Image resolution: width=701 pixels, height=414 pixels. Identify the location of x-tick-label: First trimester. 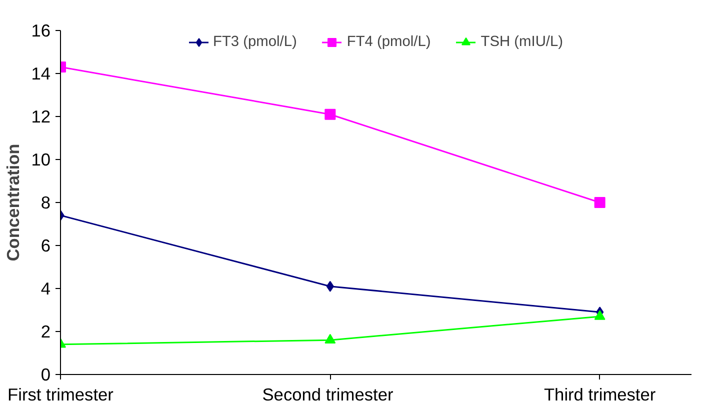
(61, 394).